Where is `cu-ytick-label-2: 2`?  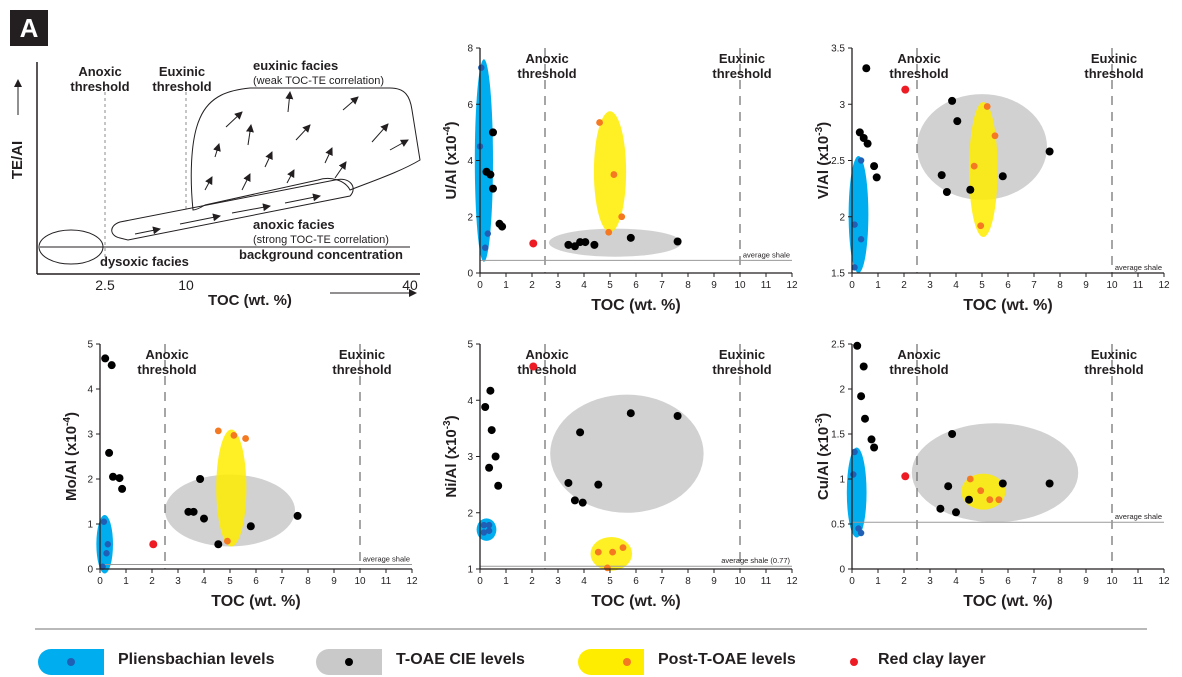
cu-ytick-label-2: 2 is located at coordinates (842, 390).